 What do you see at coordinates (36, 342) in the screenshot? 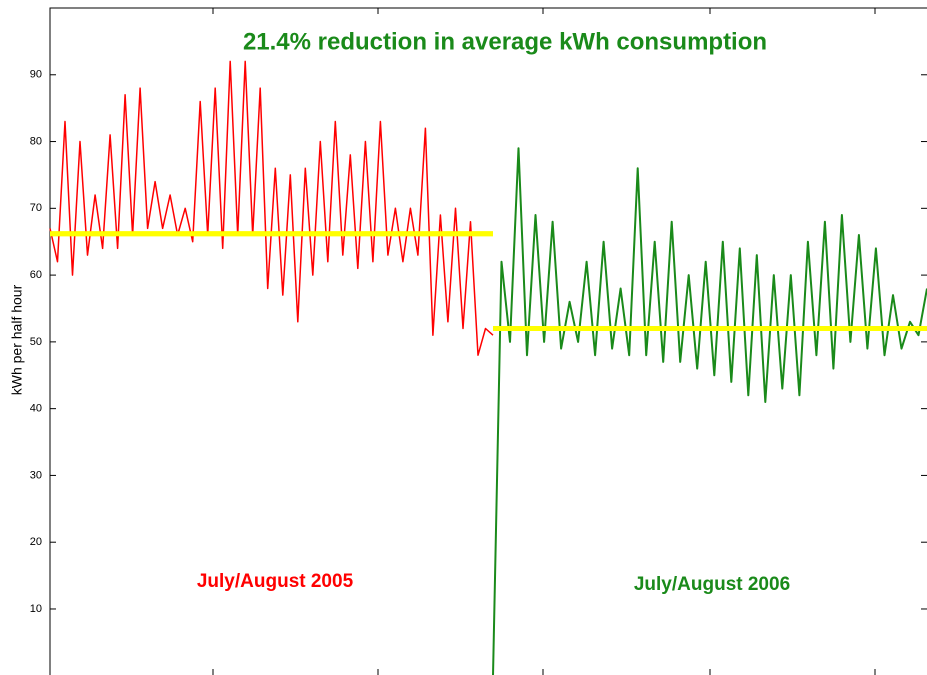
I see `y-tick-label: 50` at bounding box center [36, 342].